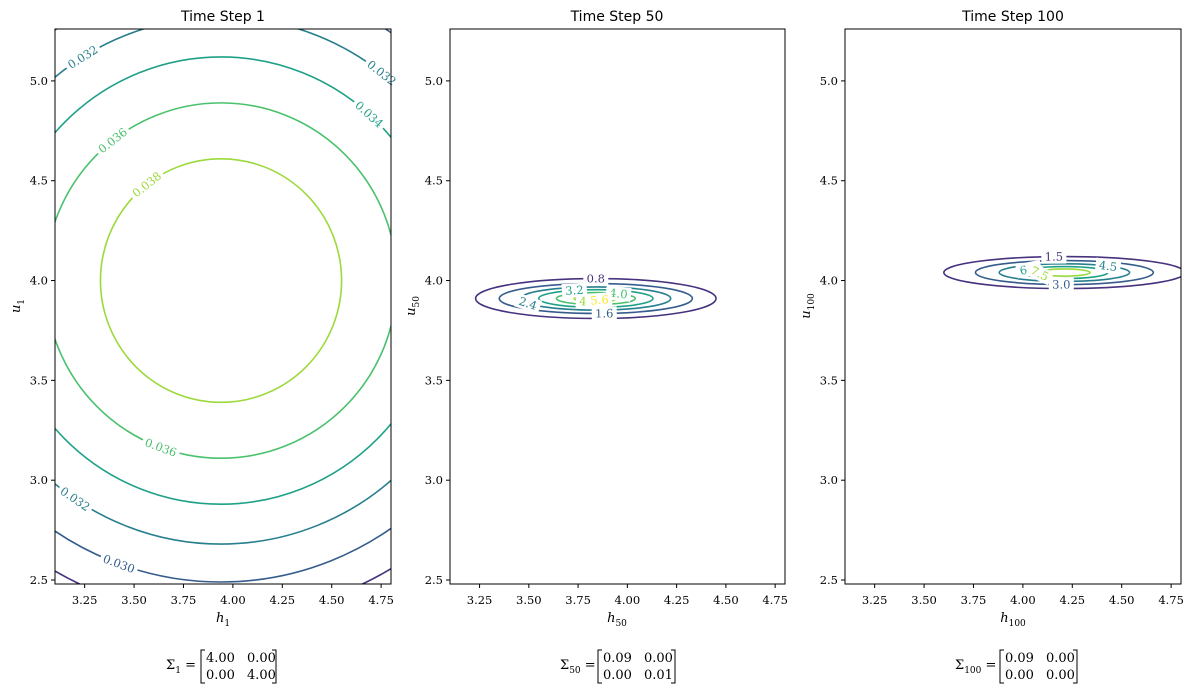 This screenshot has height=692, width=1195. What do you see at coordinates (658, 675) in the screenshot?
I see `matrix-cell: 0.01` at bounding box center [658, 675].